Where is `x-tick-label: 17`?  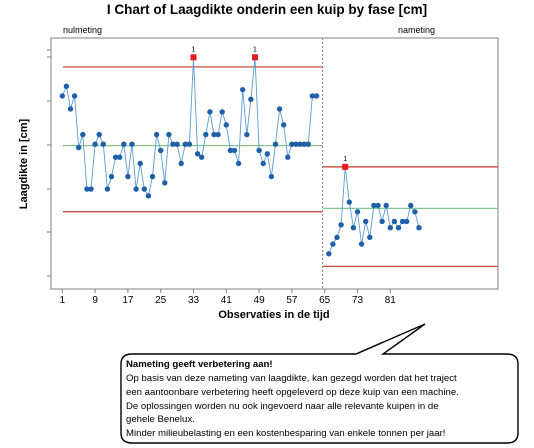
x-tick-label: 17 is located at coordinates (128, 300).